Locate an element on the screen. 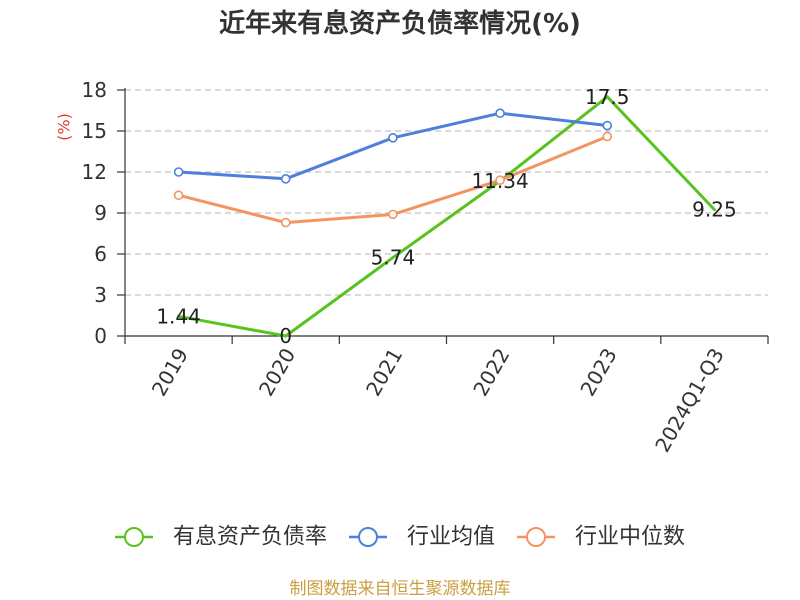 The image size is (800, 600). data-label: 0 is located at coordinates (285, 336).